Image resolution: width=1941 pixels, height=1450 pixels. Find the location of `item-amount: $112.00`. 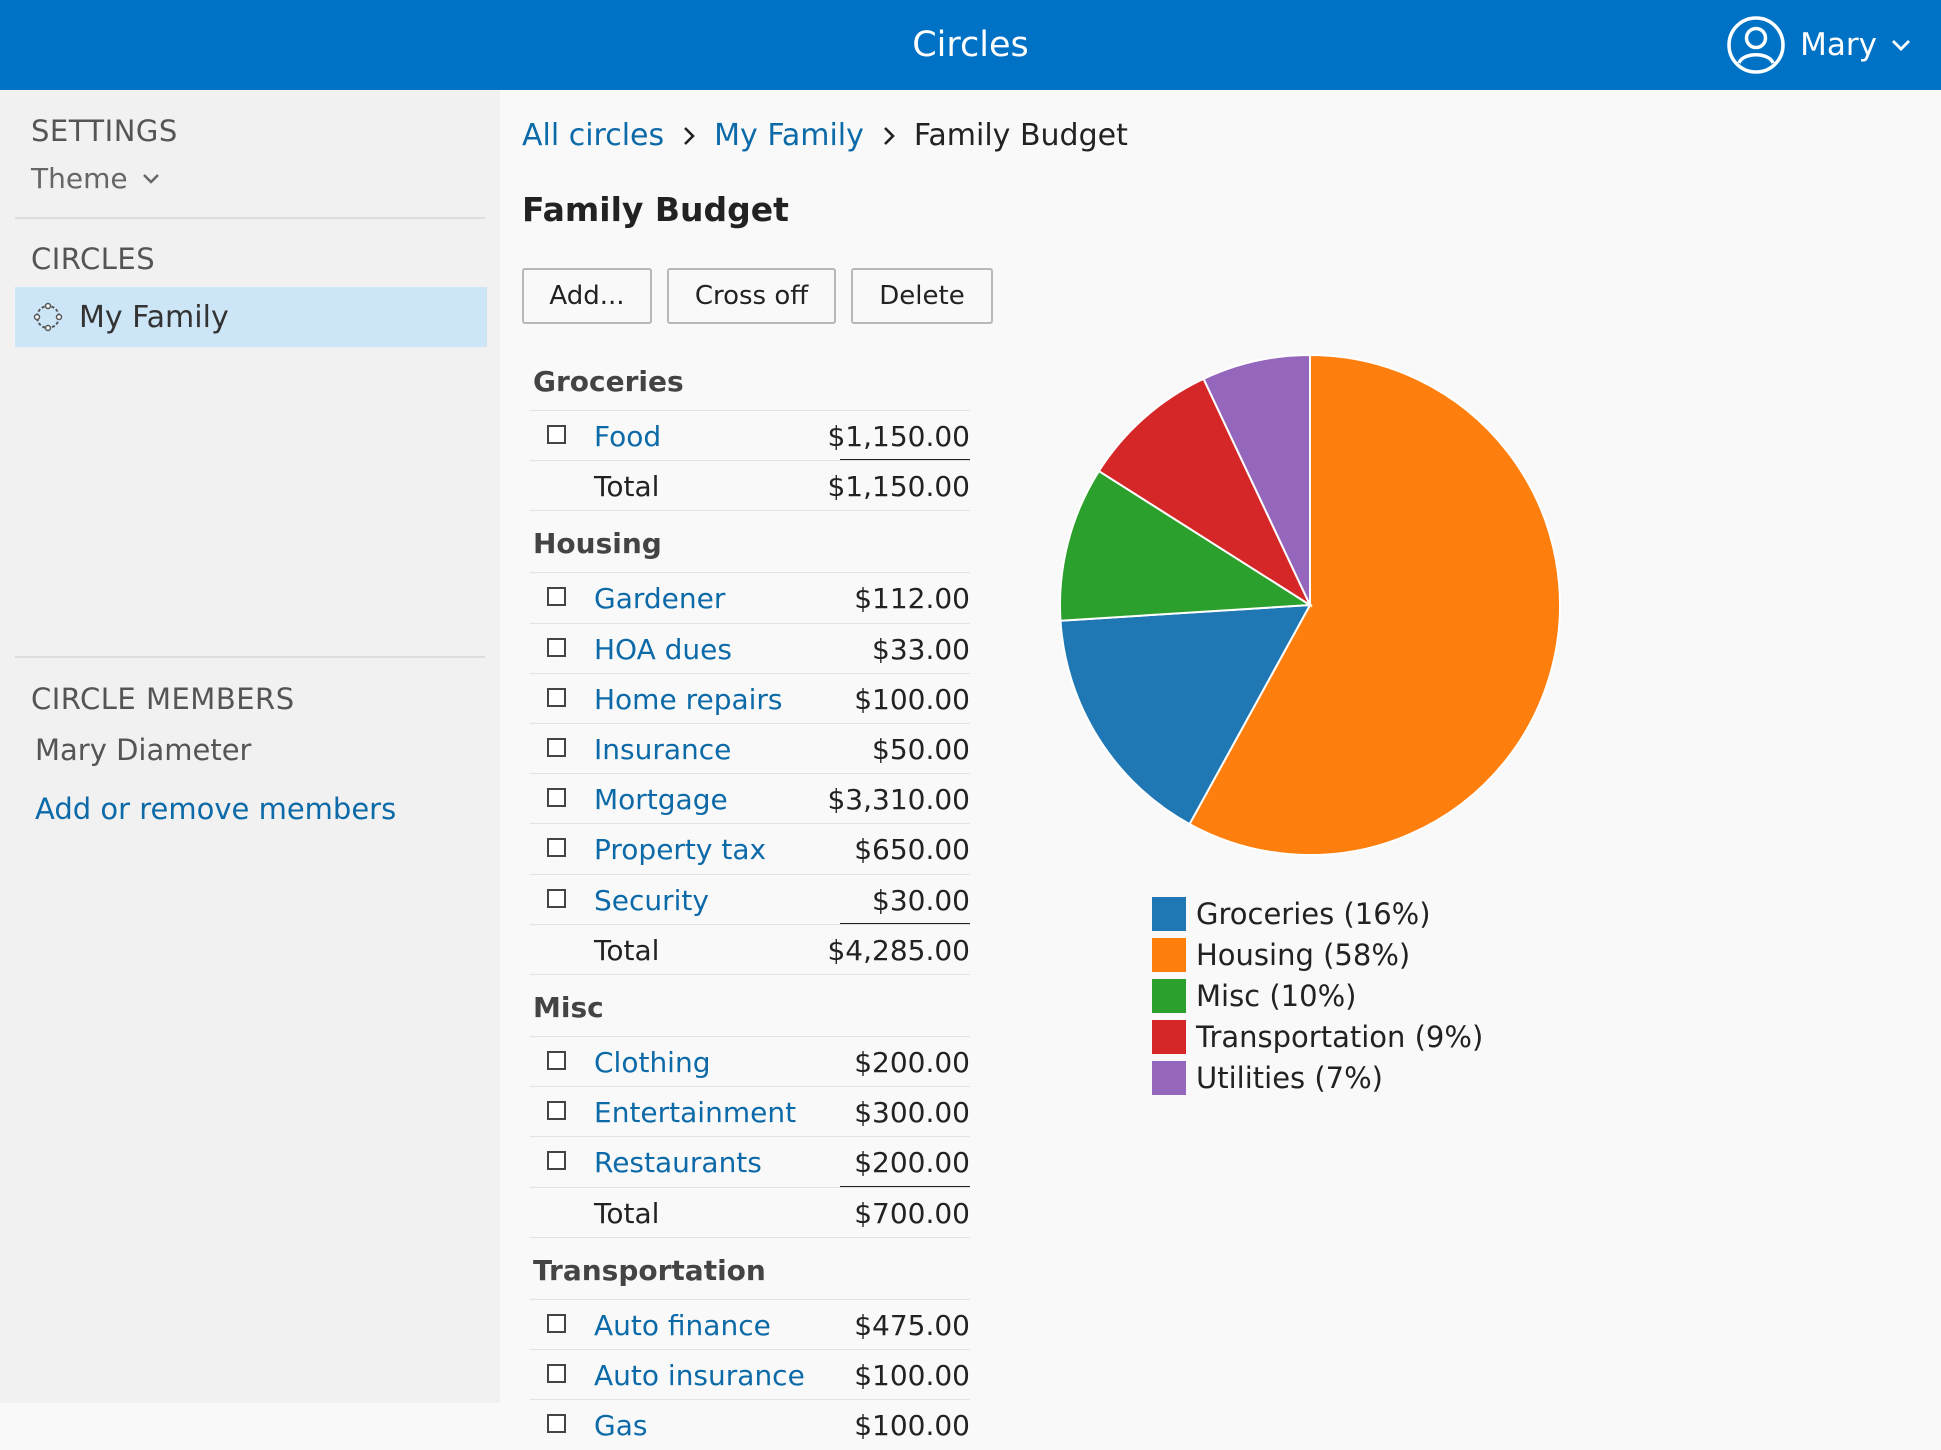

item-amount: $112.00 is located at coordinates (912, 599).